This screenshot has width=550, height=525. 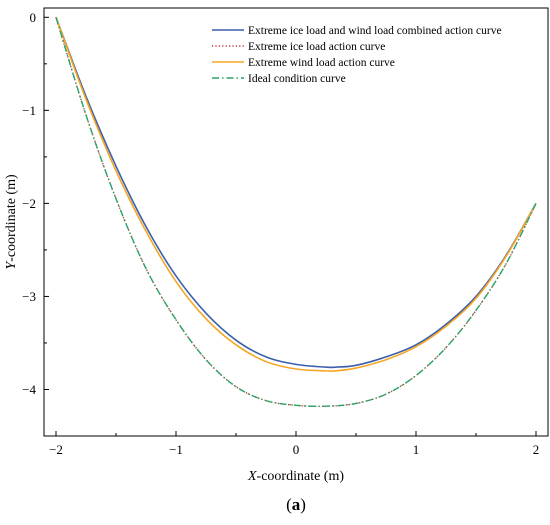 I want to click on x-tick-label: 1, so click(x=416, y=449).